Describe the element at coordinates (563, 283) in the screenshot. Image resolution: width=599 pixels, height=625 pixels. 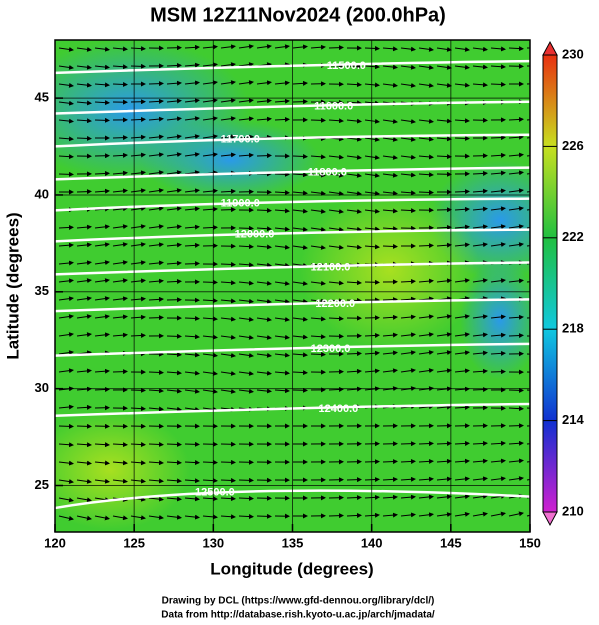
I see `colorbar: 210 214 218 222 226 230` at that location.